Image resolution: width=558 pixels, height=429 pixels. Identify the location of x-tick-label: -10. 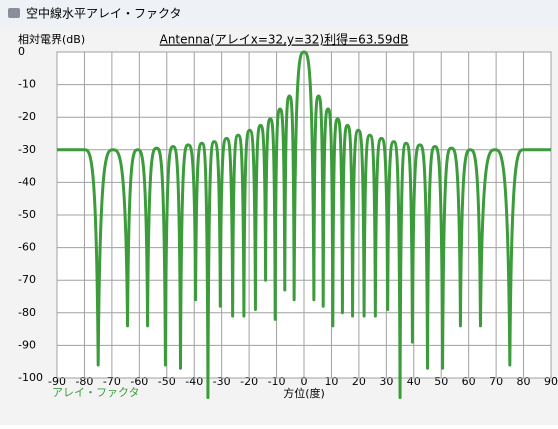
(277, 381).